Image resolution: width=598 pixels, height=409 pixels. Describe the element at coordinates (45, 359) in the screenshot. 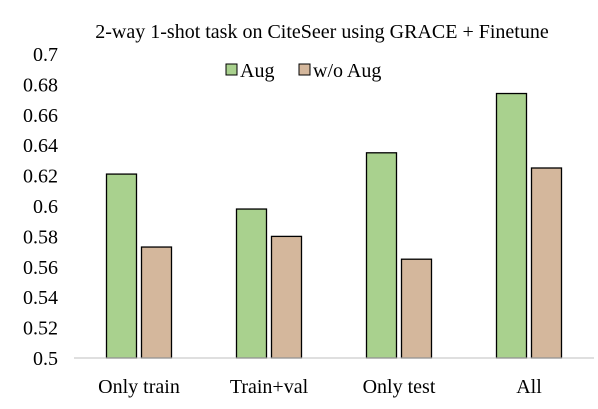

I see `y-tick-label: 0.5` at that location.